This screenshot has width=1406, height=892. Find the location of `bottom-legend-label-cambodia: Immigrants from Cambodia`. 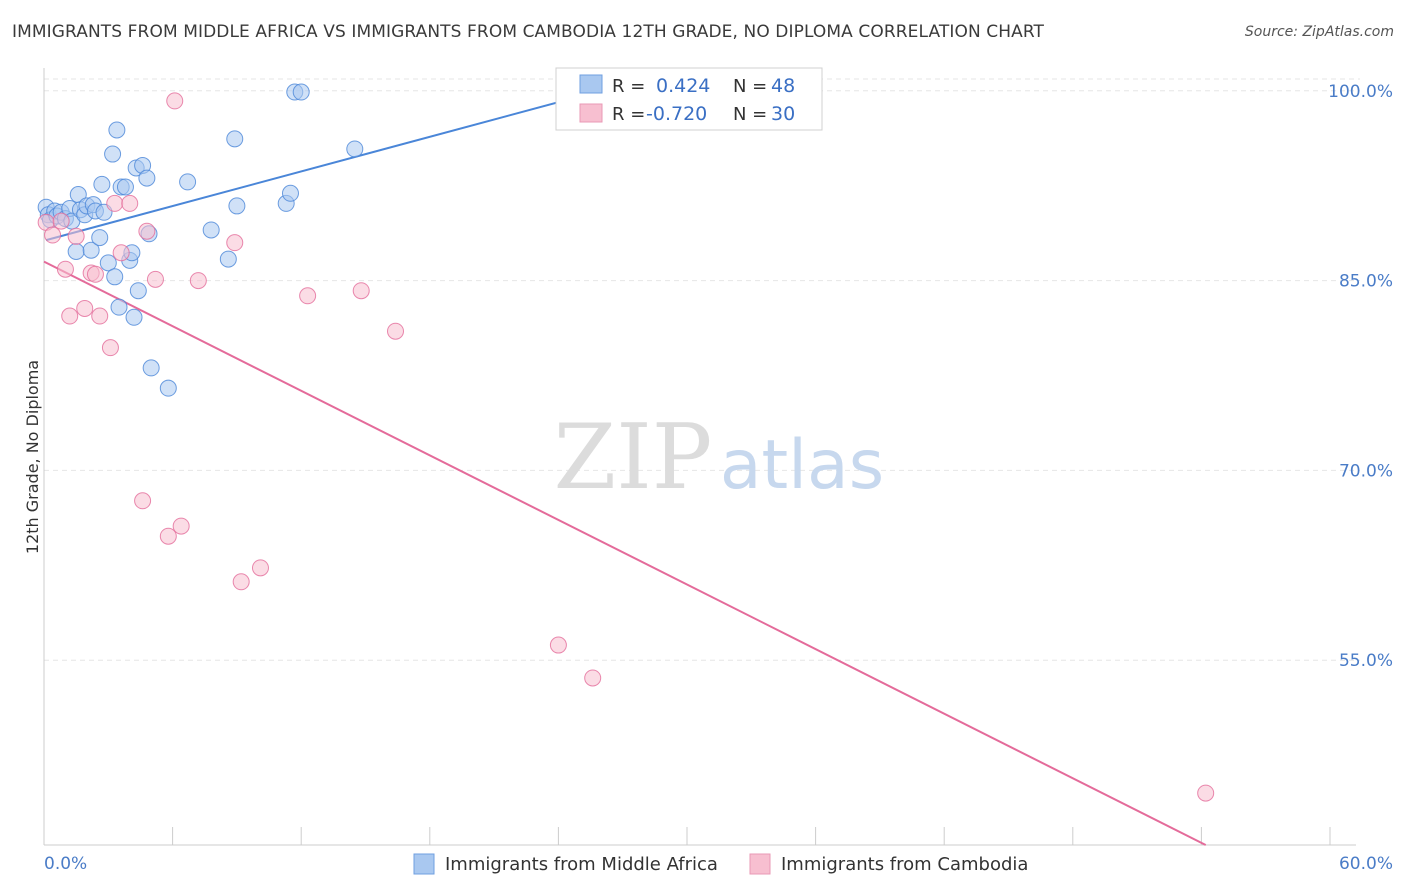

bottom-legend-label-cambodia: Immigrants from Cambodia is located at coordinates (904, 864).